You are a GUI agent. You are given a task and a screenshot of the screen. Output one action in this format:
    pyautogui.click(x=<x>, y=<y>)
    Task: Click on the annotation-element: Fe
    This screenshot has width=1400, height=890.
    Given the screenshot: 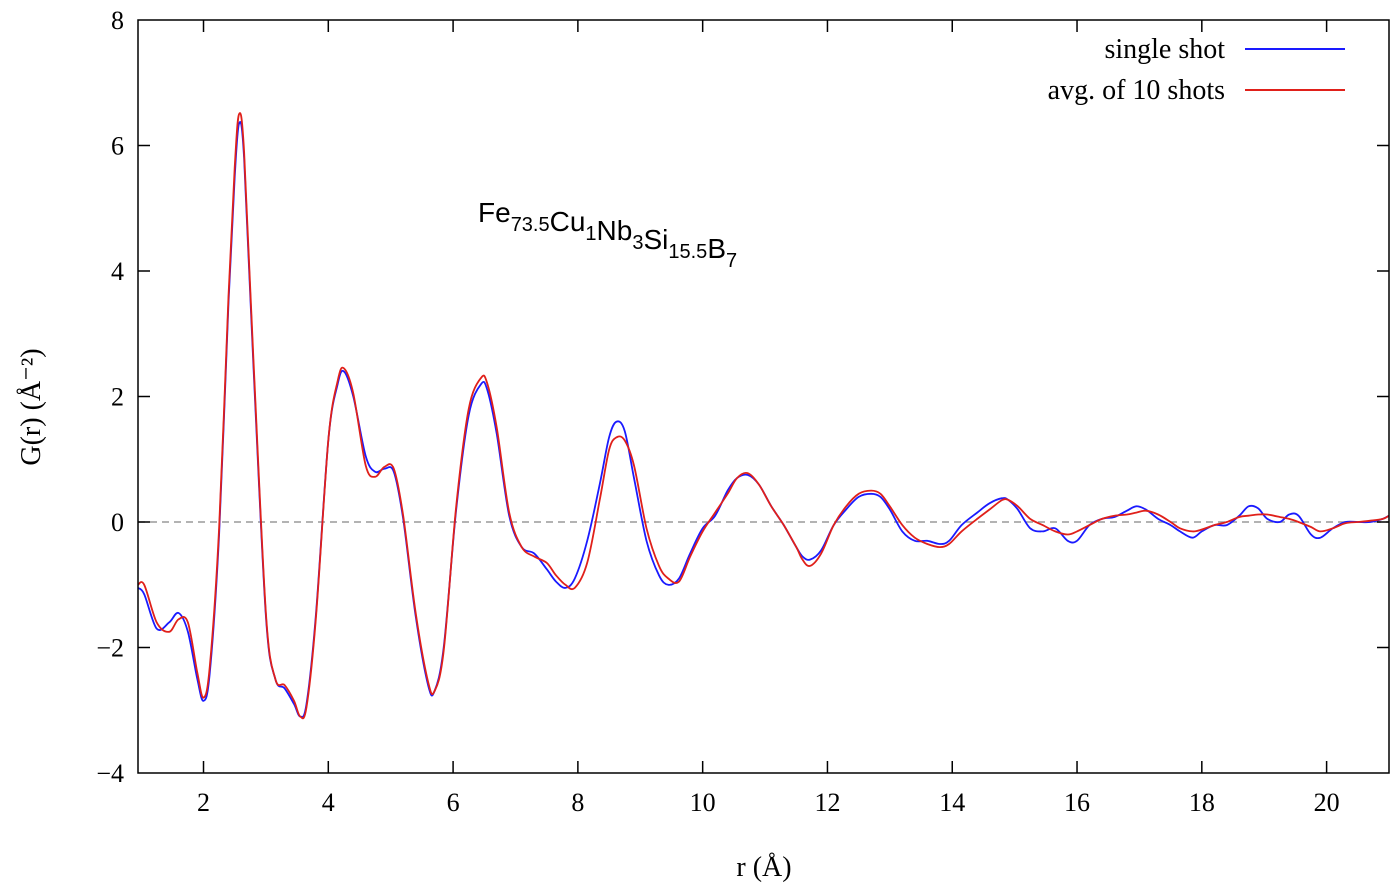 What is the action you would take?
    pyautogui.click(x=494, y=212)
    